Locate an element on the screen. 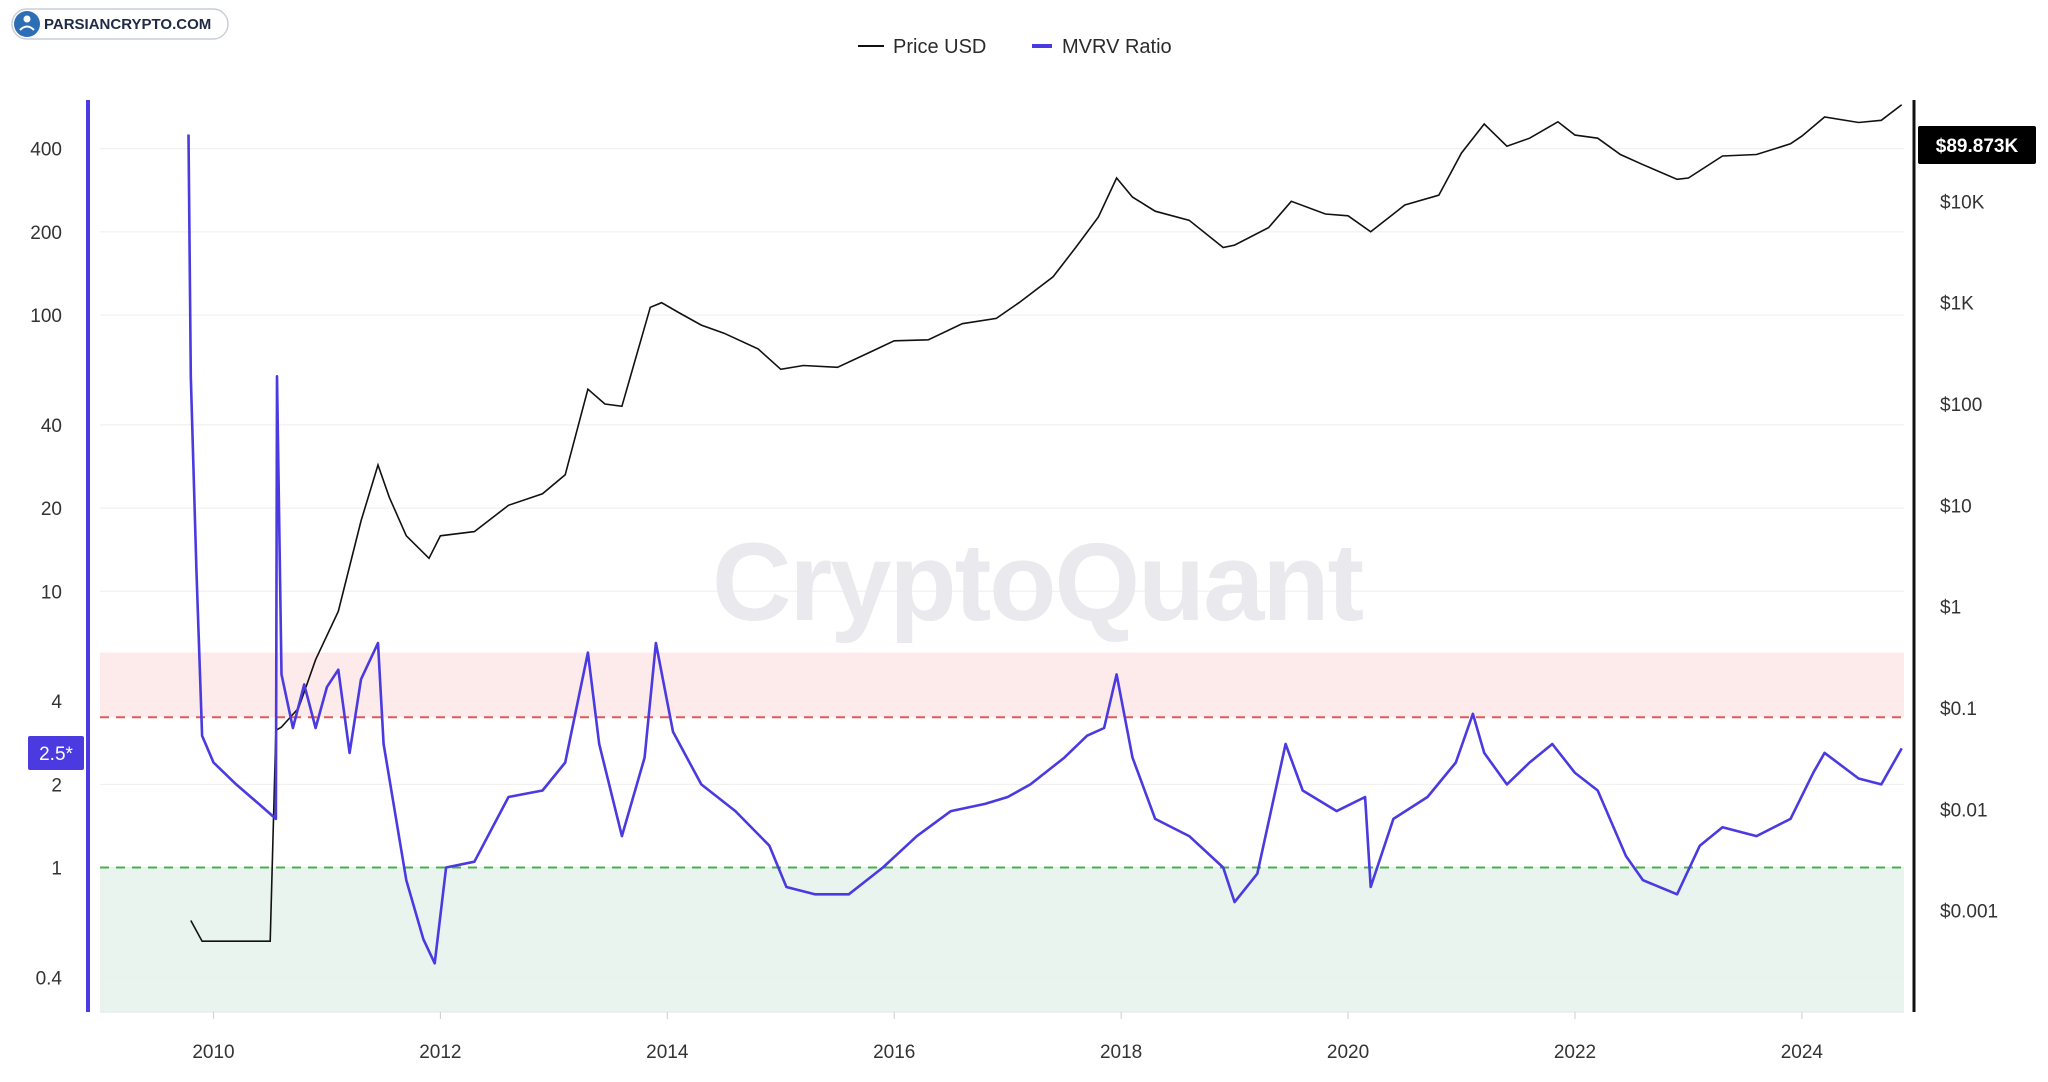 This screenshot has width=2048, height=1082. right-tick-label: $10K is located at coordinates (1962, 202).